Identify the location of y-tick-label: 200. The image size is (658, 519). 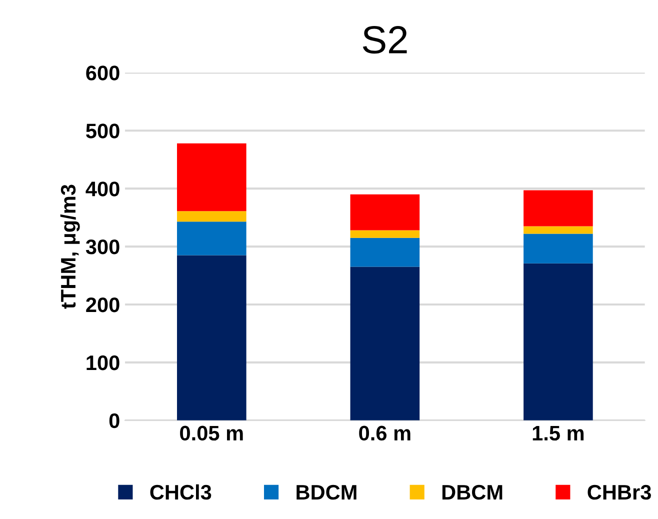
(103, 304).